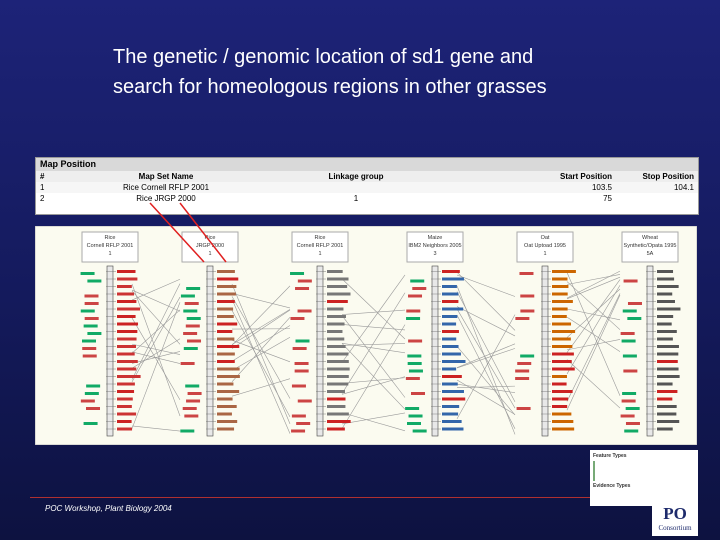 Image resolution: width=720 pixels, height=540 pixels. Describe the element at coordinates (650, 254) in the screenshot. I see `map-header-text: 5A` at that location.